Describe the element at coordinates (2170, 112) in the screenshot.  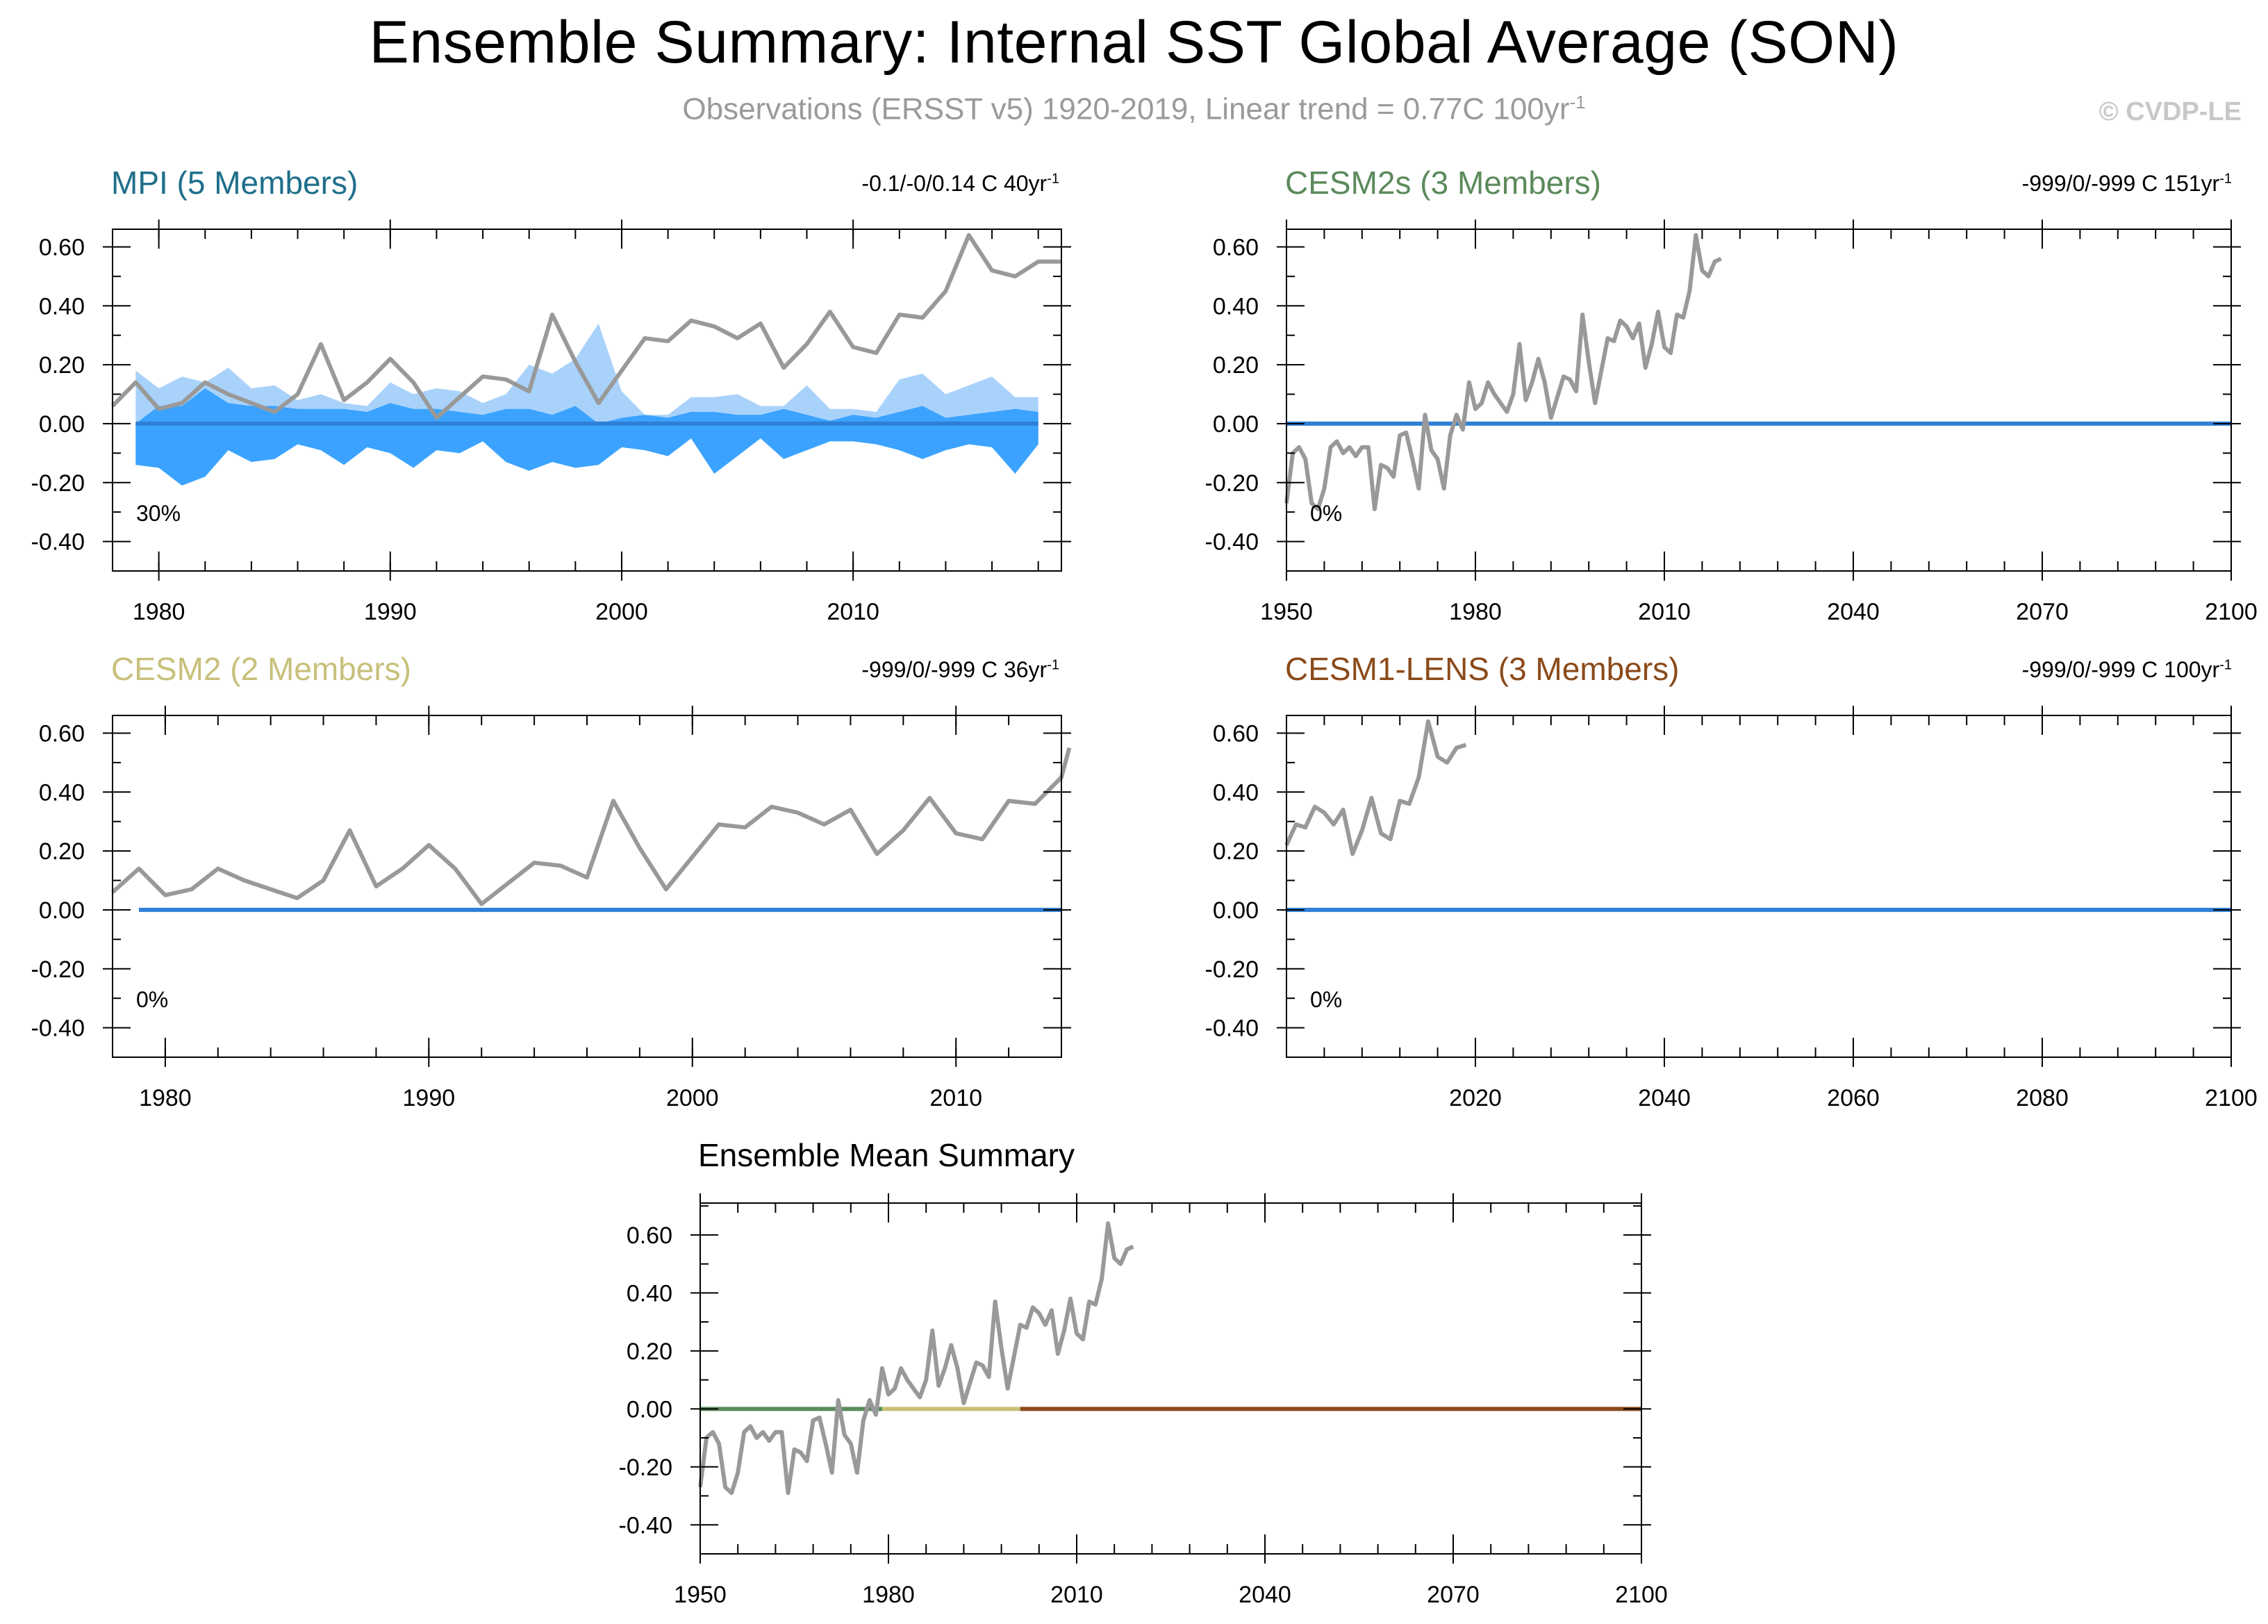
I see `credit-label: © CVDP-LE` at that location.